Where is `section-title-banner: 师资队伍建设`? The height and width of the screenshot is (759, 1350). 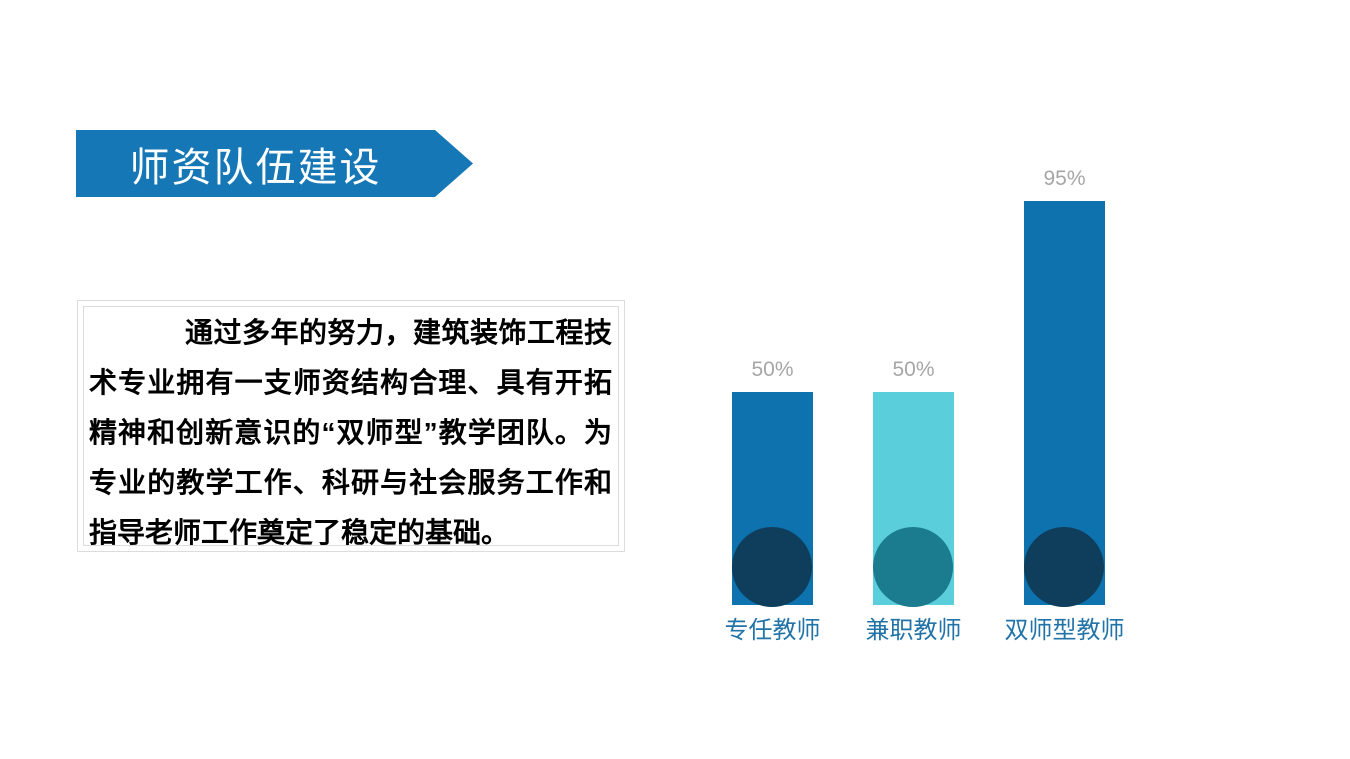 section-title-banner: 师资队伍建设 is located at coordinates (274, 163).